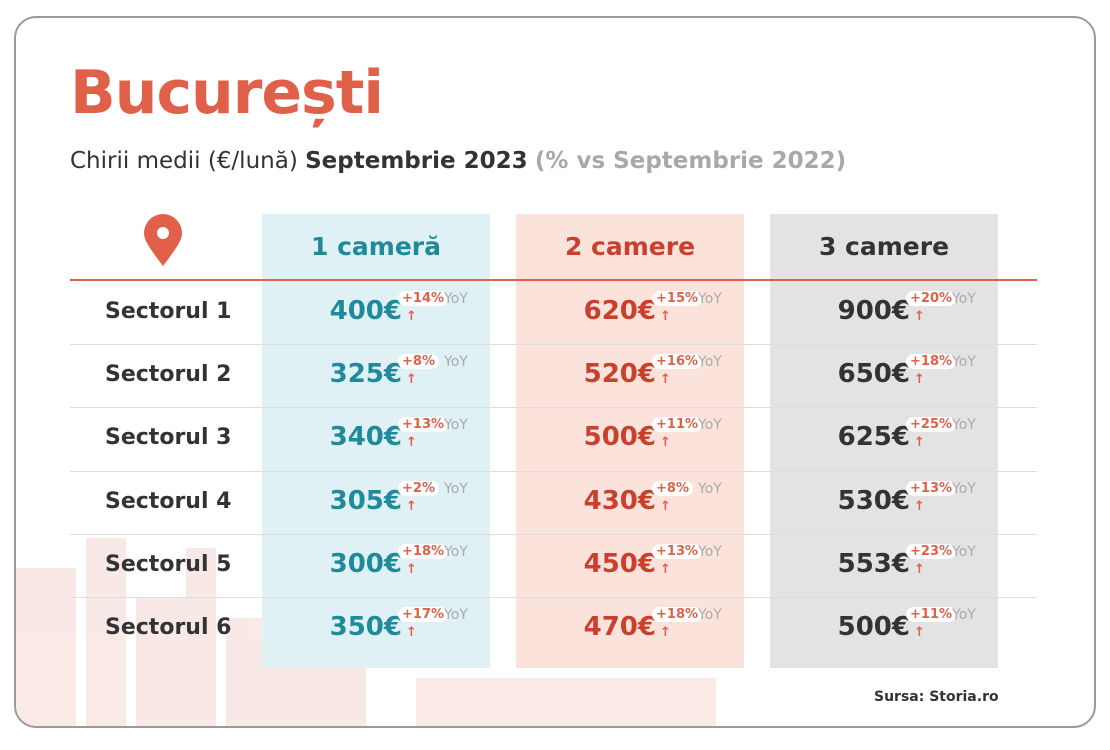 The width and height of the screenshot is (1110, 750). I want to click on subtitle-note: (% vs Septembrie 2022), so click(690, 161).